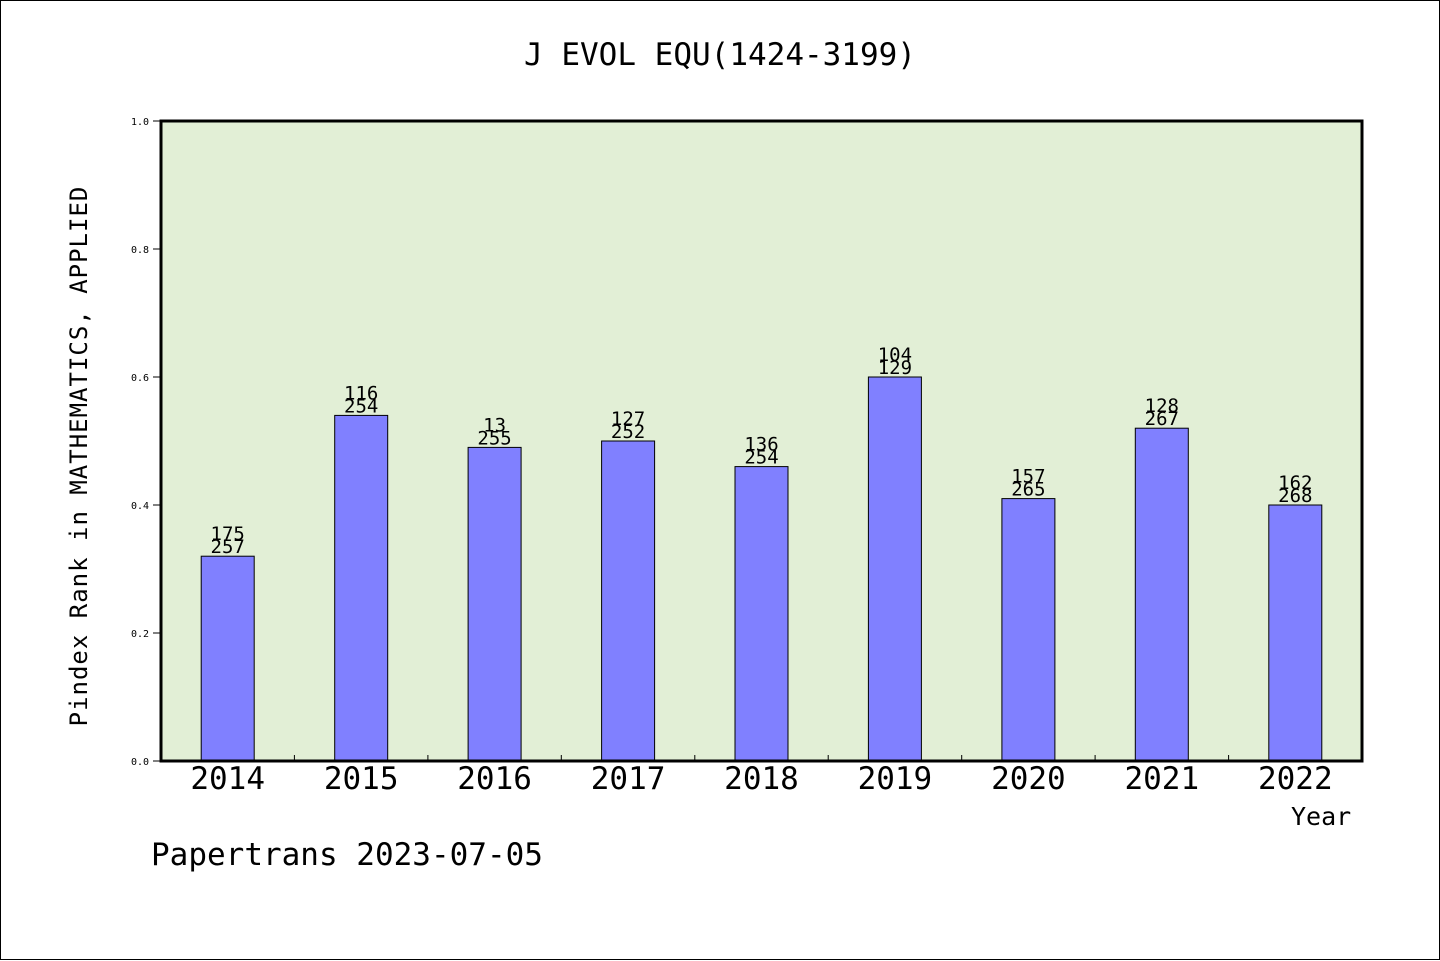 The height and width of the screenshot is (961, 1440). I want to click on y-tick-label: 0.2, so click(140, 634).